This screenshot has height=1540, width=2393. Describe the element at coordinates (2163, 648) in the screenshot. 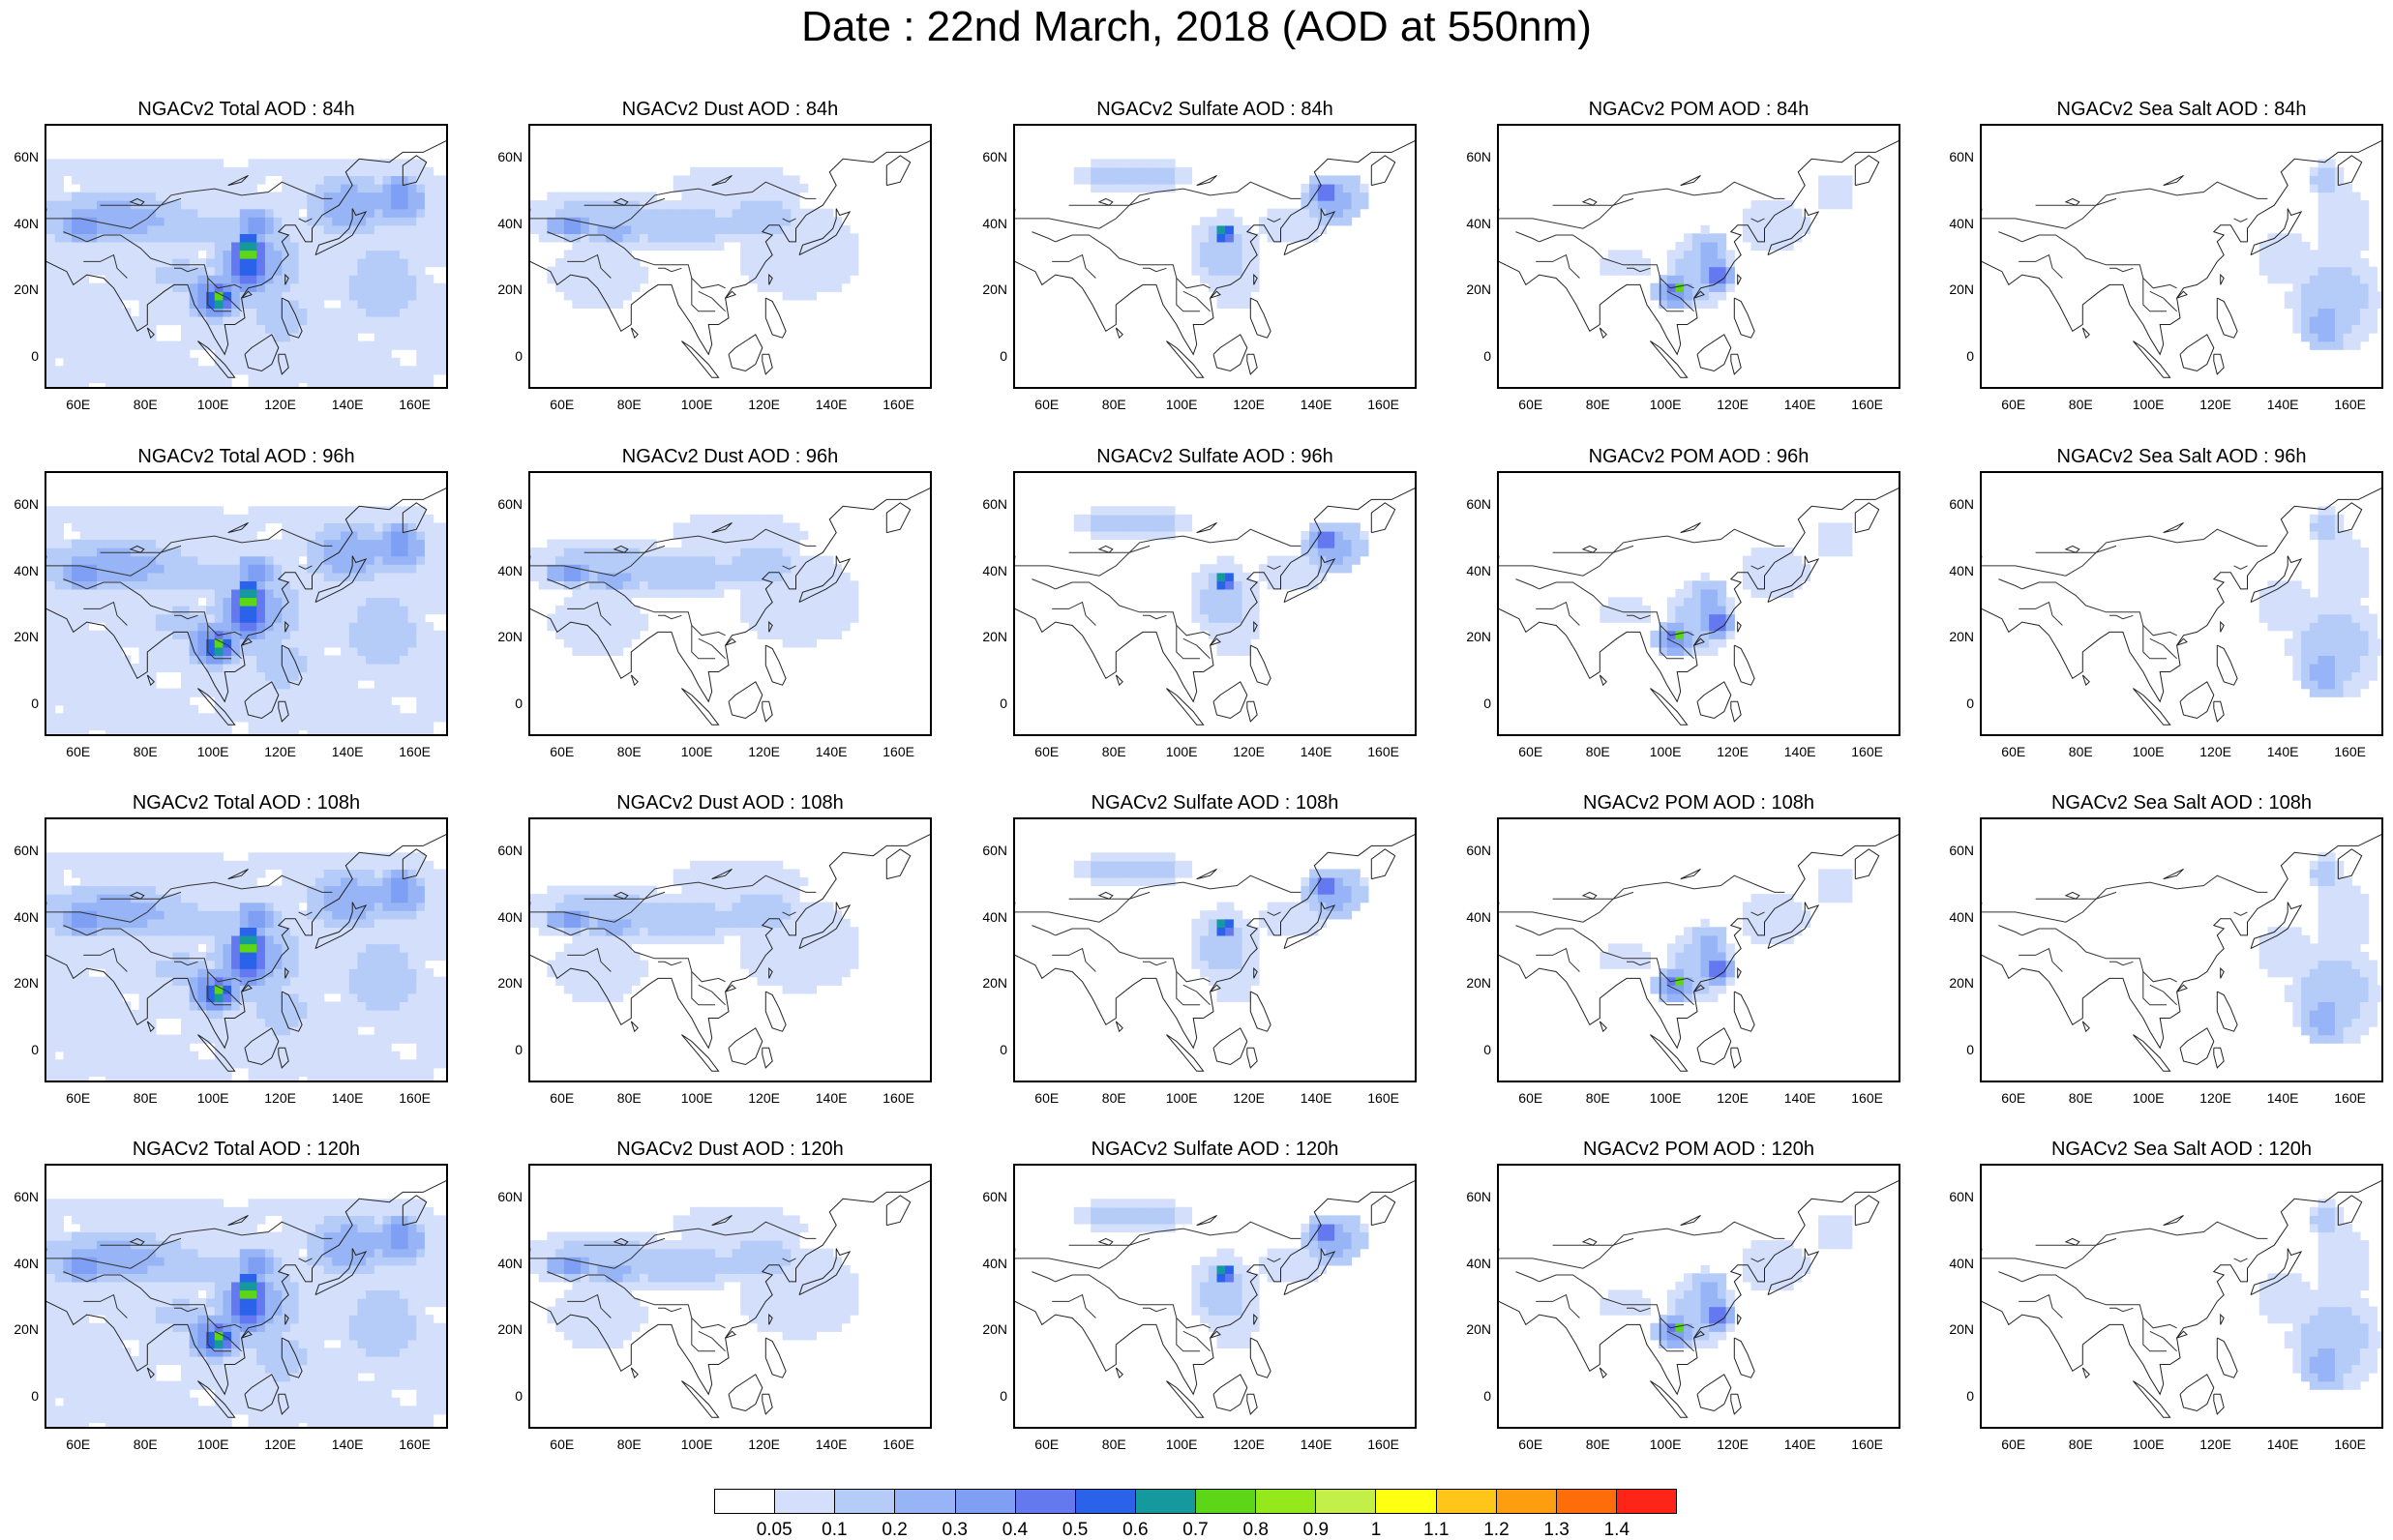

I see `country-border` at that location.